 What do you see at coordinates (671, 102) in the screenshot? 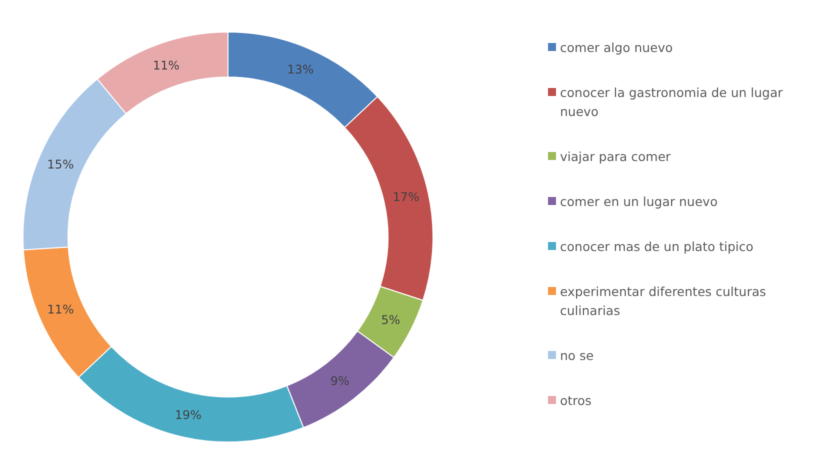
I see `legend-label: conocer la gastronomia de un lugar nuevo` at bounding box center [671, 102].